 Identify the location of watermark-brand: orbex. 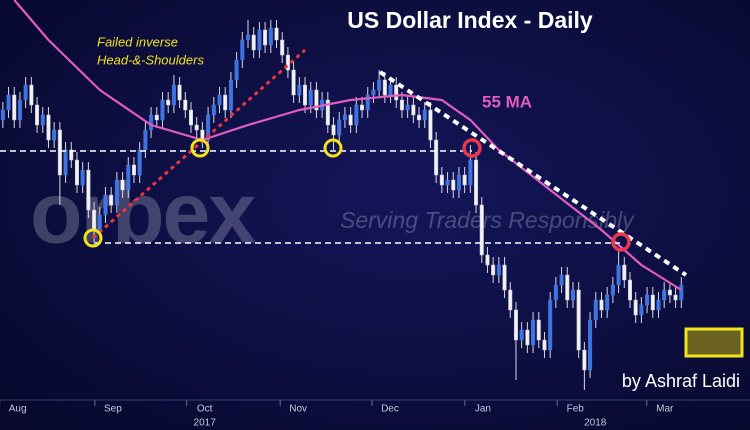
(143, 214).